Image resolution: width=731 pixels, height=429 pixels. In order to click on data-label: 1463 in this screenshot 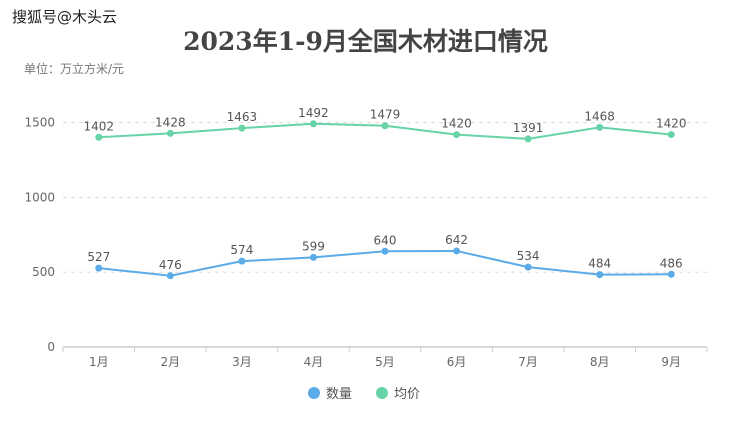, I will do `click(242, 117)`.